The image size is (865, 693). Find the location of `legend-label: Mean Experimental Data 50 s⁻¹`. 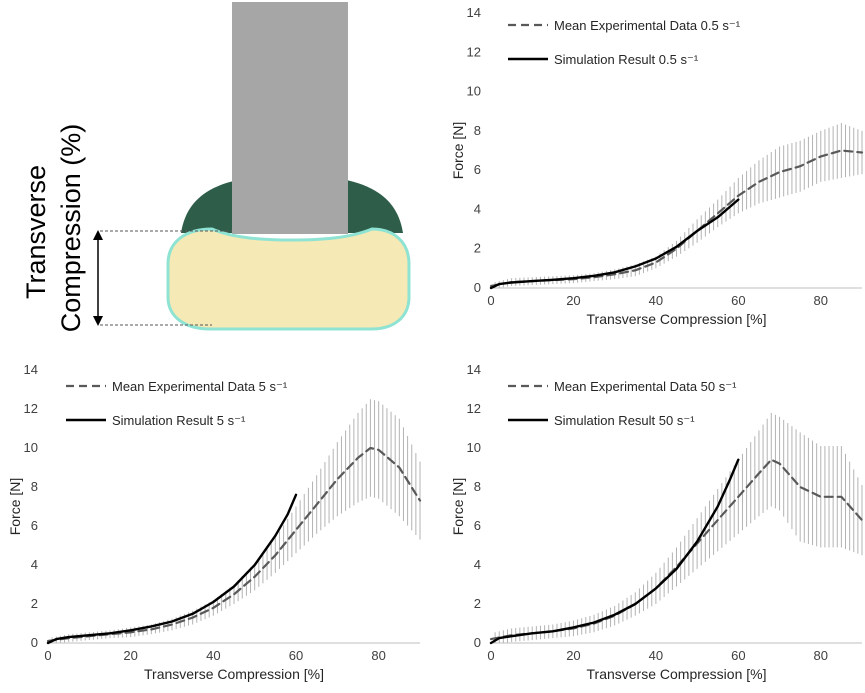

legend-label: Mean Experimental Data 50 s⁻¹ is located at coordinates (645, 386).